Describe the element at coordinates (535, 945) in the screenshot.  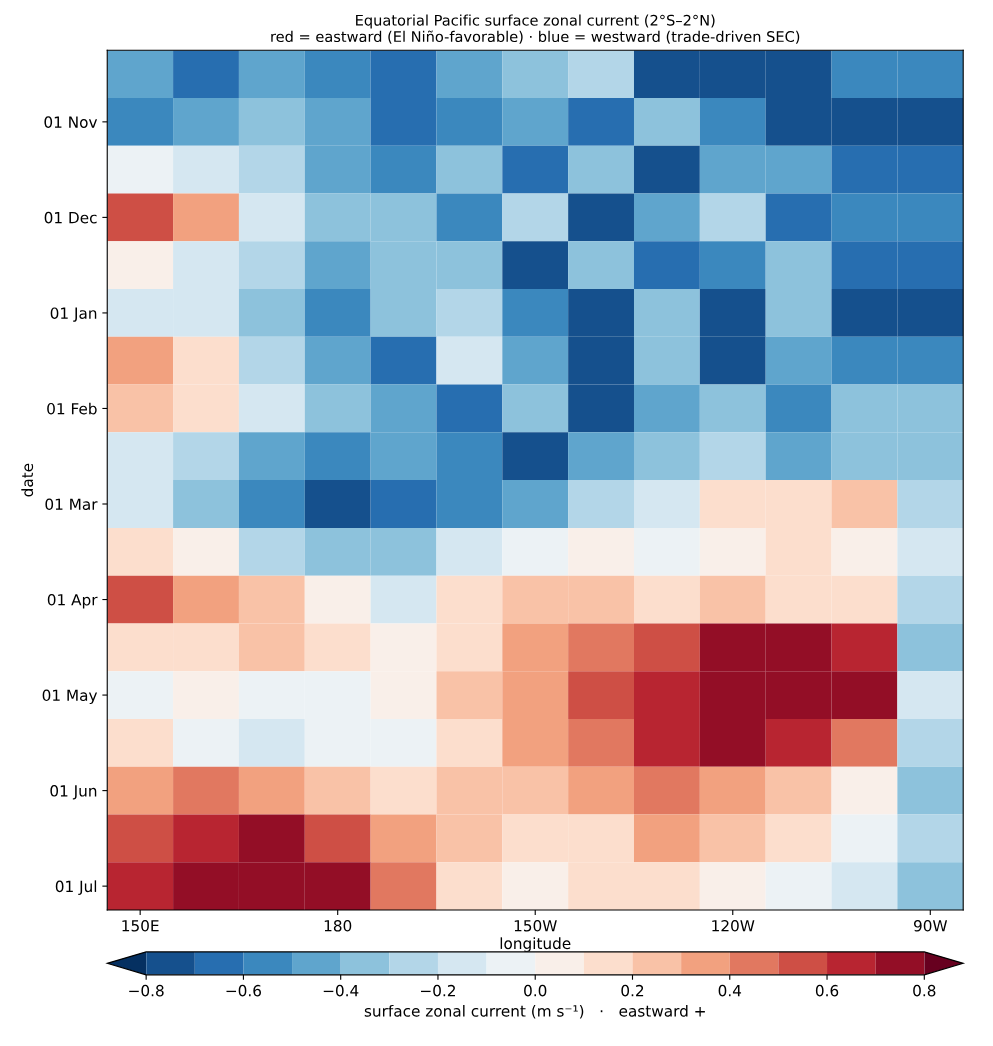
I see `x-axis-title: longitude` at that location.